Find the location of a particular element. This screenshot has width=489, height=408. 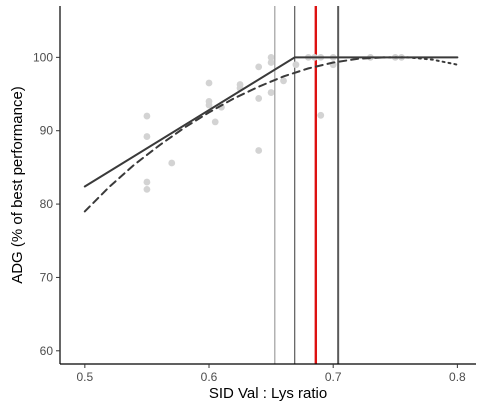

fit-line-dotted is located at coordinates (420, 61).